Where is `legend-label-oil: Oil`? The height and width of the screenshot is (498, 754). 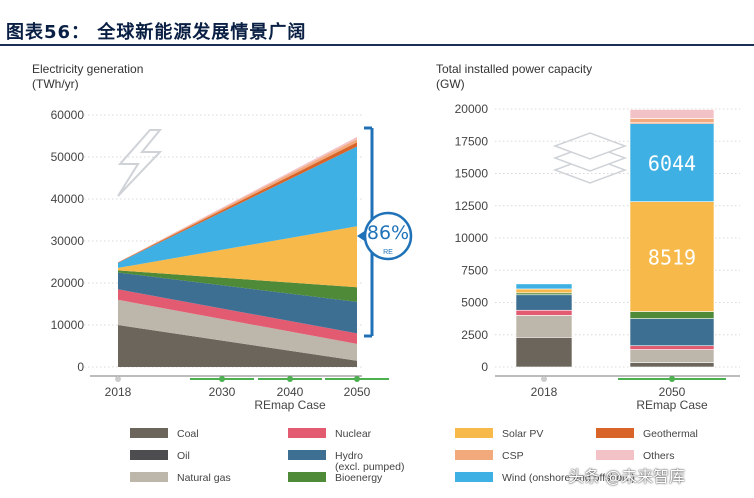
legend-label-oil: Oil is located at coordinates (183, 456).